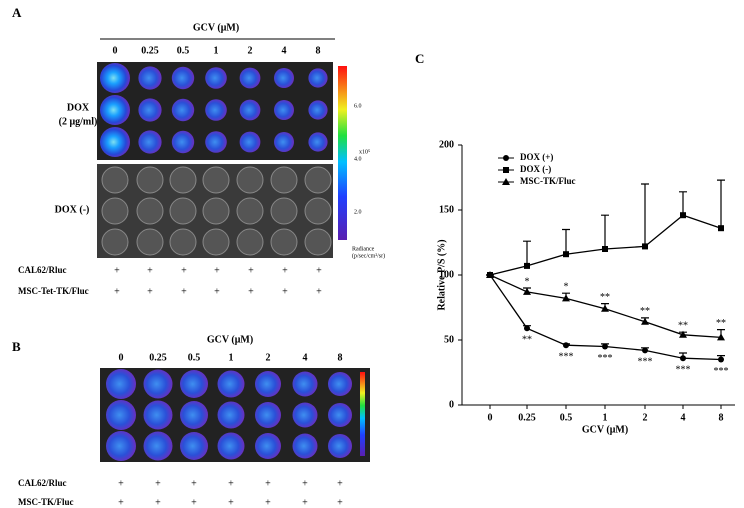 The image size is (744, 508). What do you see at coordinates (446, 144) in the screenshot?
I see `y-tick-label: 200` at bounding box center [446, 144].